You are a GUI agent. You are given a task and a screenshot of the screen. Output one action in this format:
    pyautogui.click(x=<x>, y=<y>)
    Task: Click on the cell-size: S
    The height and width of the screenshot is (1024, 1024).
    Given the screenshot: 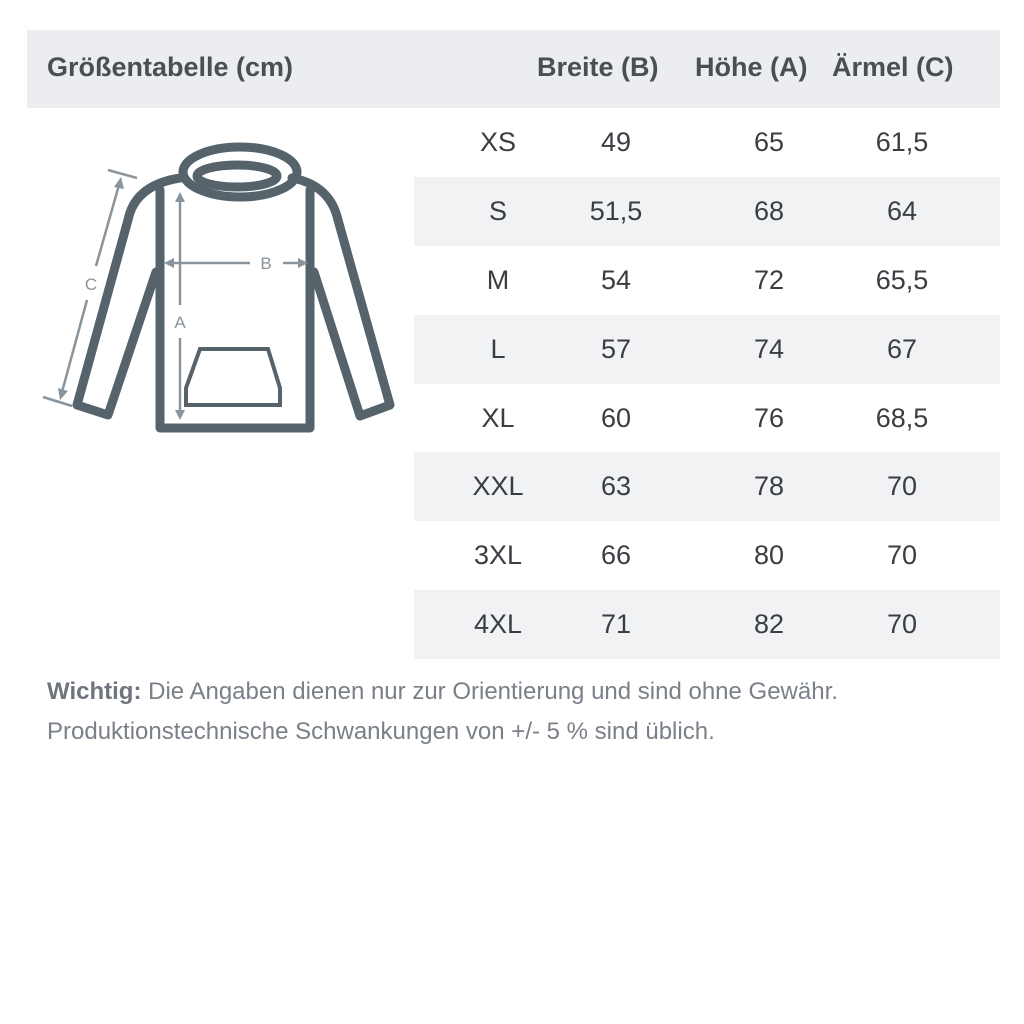 What is the action you would take?
    pyautogui.click(x=498, y=211)
    